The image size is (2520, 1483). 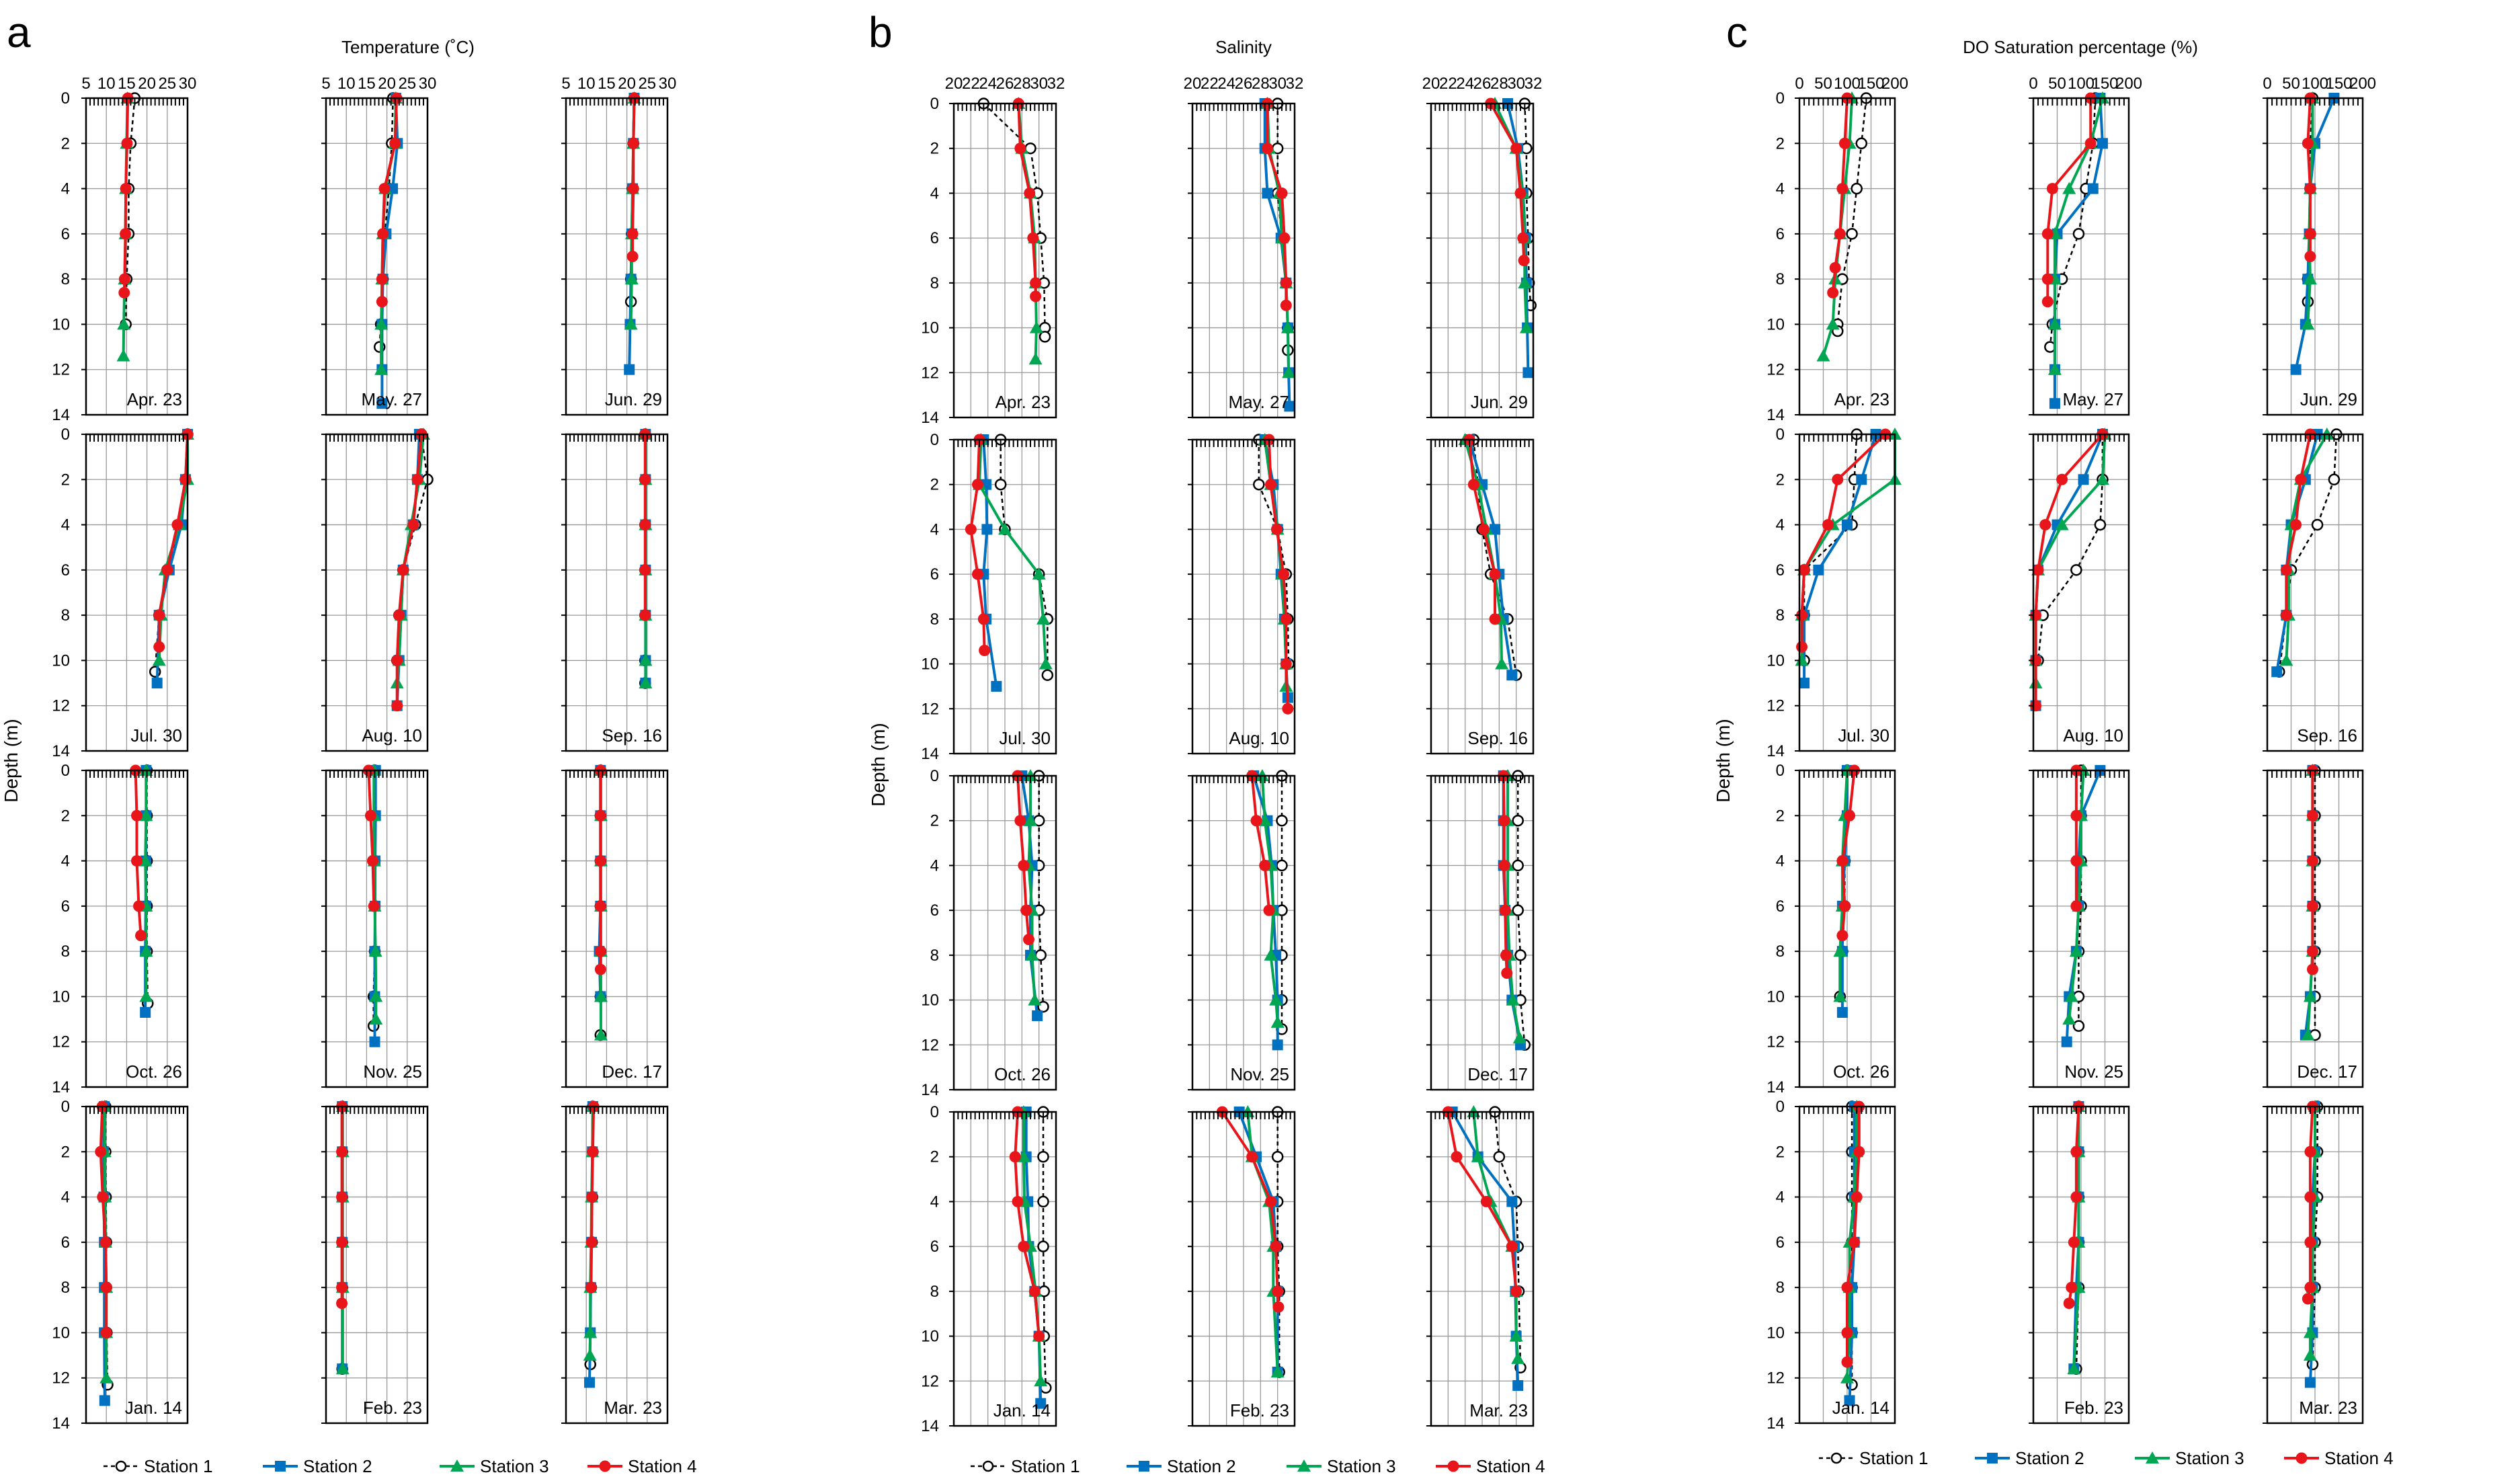 What do you see at coordinates (1295, 84) in the screenshot?
I see `x-tick-label: 32` at bounding box center [1295, 84].